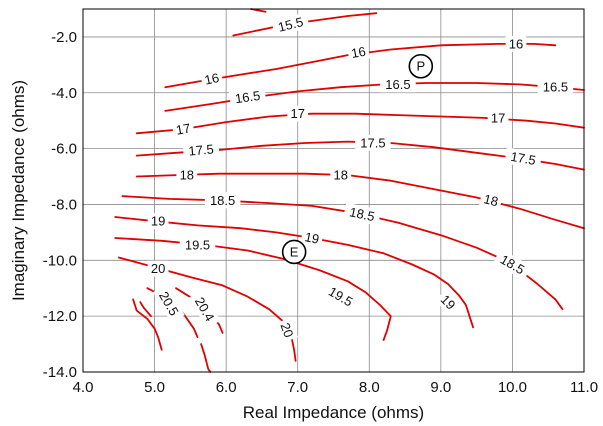  Describe the element at coordinates (83, 387) in the screenshot. I see `x-tick-label: 4.0` at that location.